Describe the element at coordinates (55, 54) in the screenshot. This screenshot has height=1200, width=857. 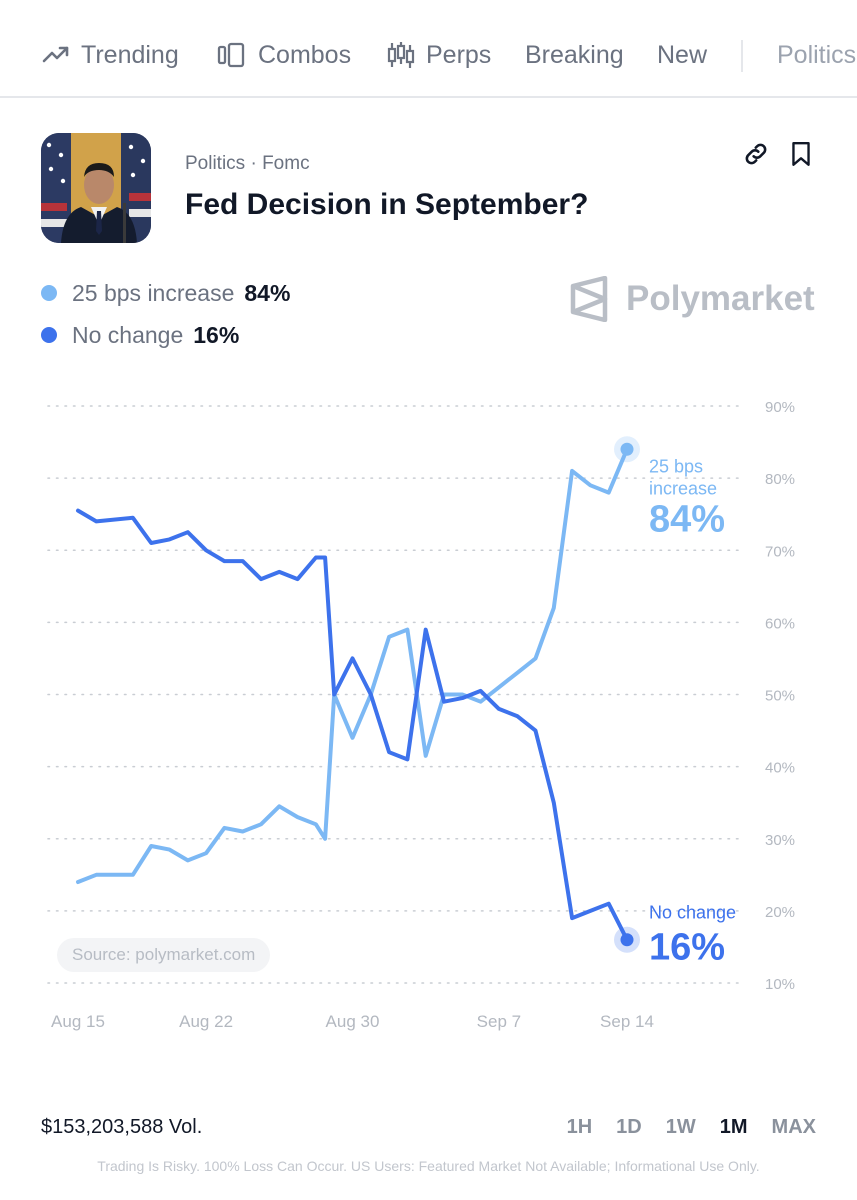
I see `trending-icon` at that location.